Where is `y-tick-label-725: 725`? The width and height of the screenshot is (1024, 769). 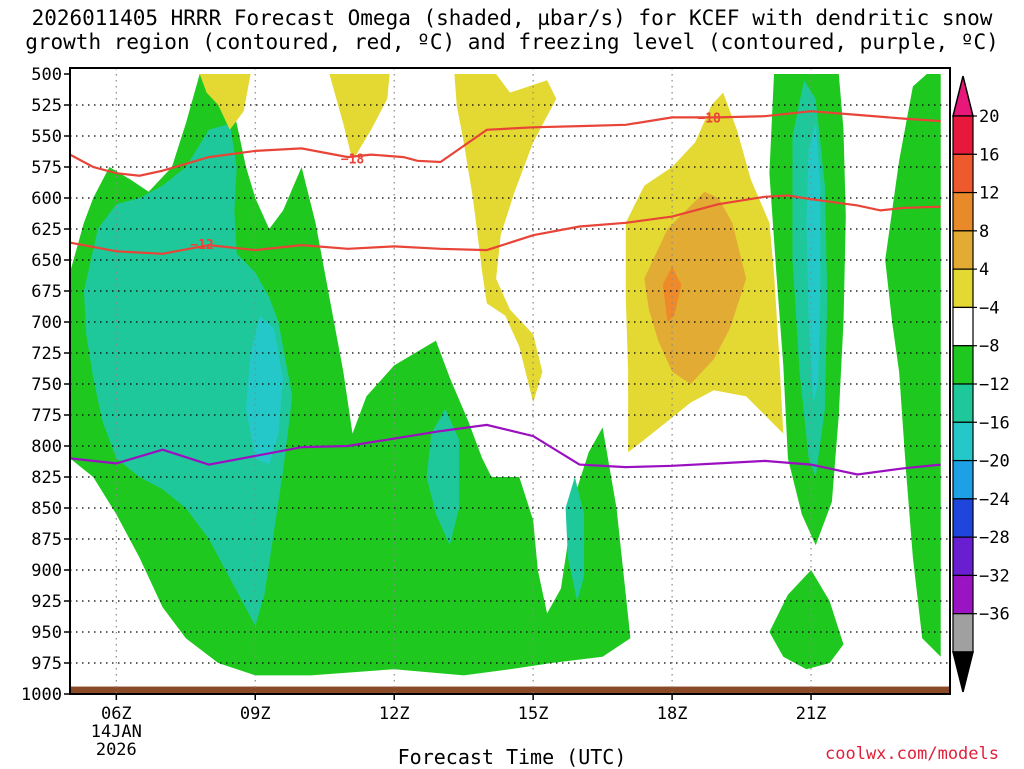 y-tick-label-725: 725 is located at coordinates (46, 354).